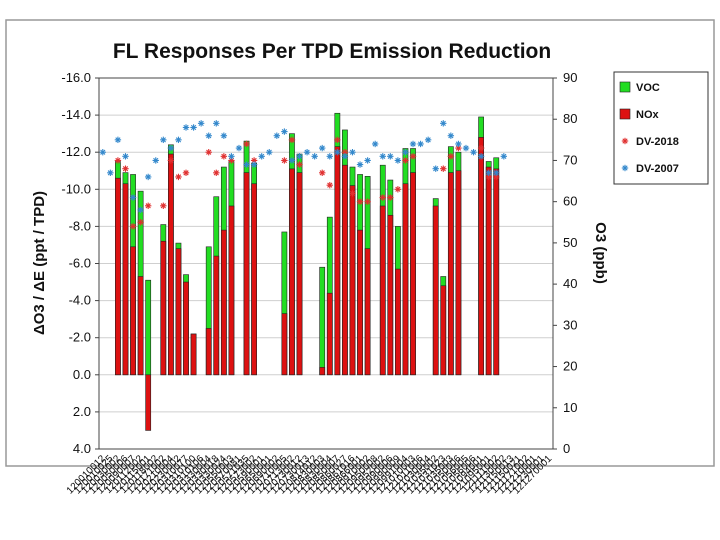 This screenshot has width=720, height=540. I want to click on left-tick-label: -14.0, so click(76, 114).